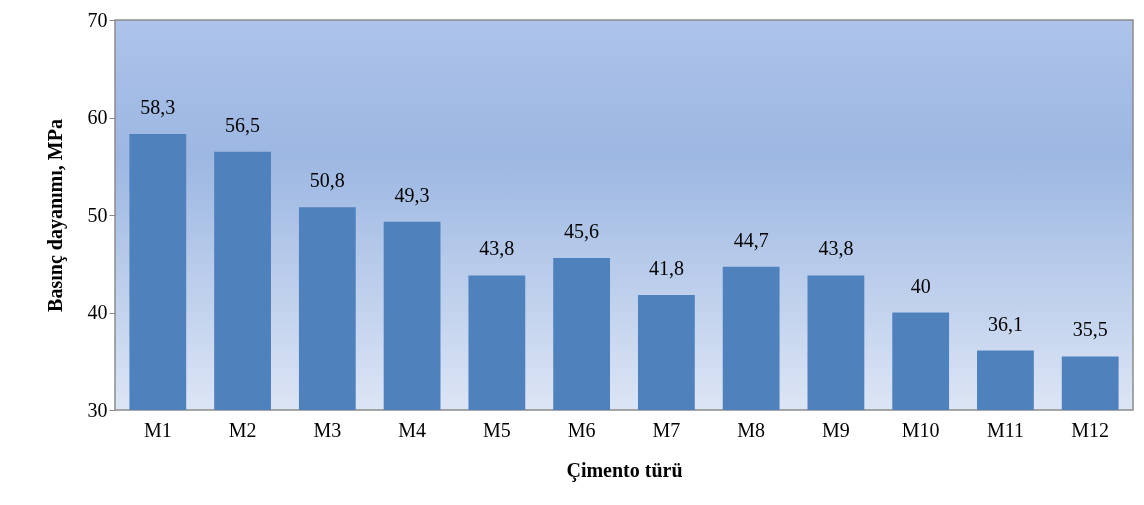 This screenshot has height=505, width=1144. Describe the element at coordinates (242, 429) in the screenshot. I see `x-tick-label: M2` at that location.